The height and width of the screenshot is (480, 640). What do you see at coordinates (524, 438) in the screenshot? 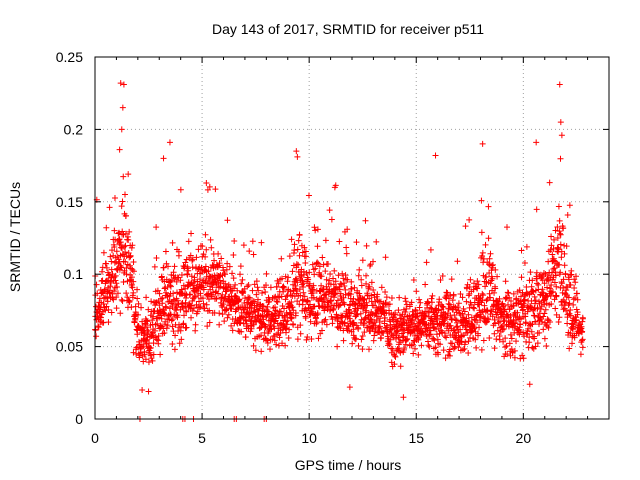
I see `x-tick-label: 20` at bounding box center [524, 438].